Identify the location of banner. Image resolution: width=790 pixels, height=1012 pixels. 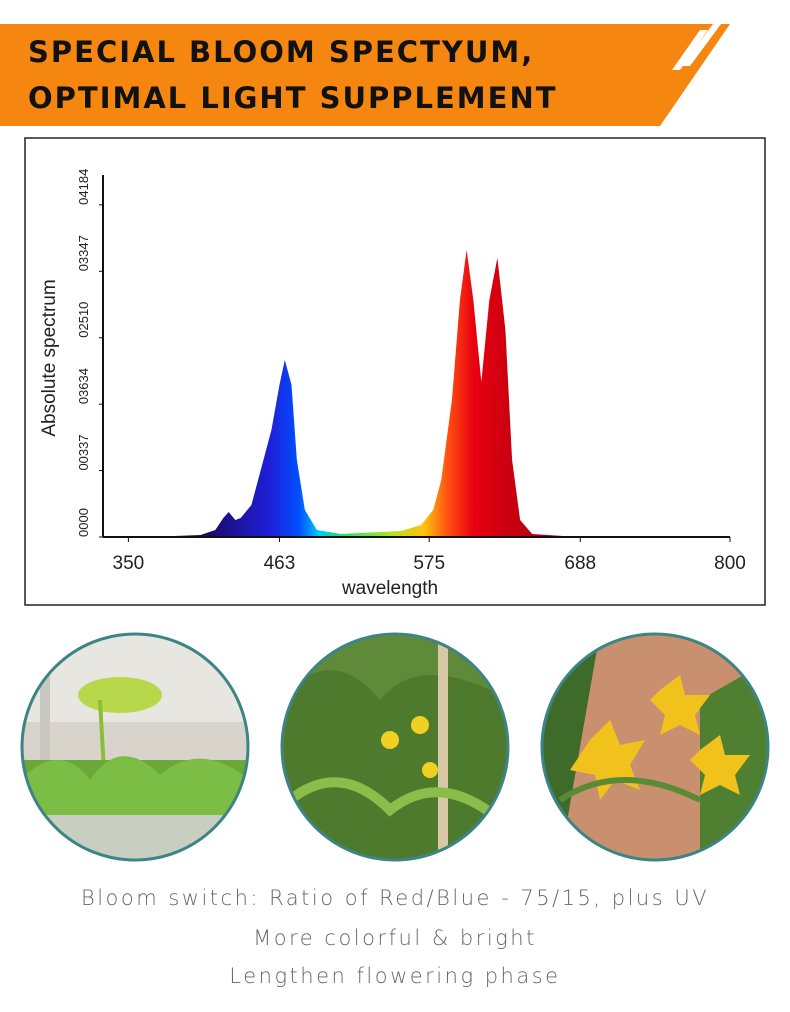
(365, 75).